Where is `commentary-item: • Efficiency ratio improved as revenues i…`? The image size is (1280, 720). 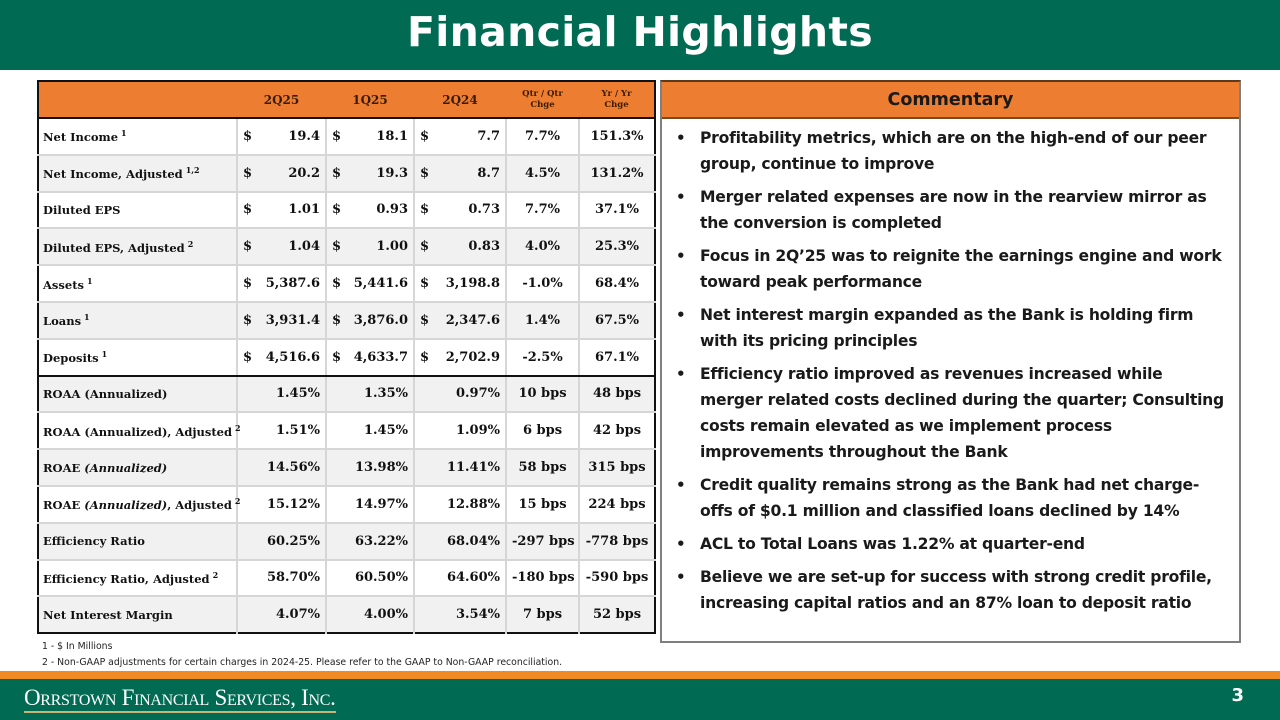
commentary-item: • Efficiency ratio improved as revenues i… is located at coordinates (950, 413).